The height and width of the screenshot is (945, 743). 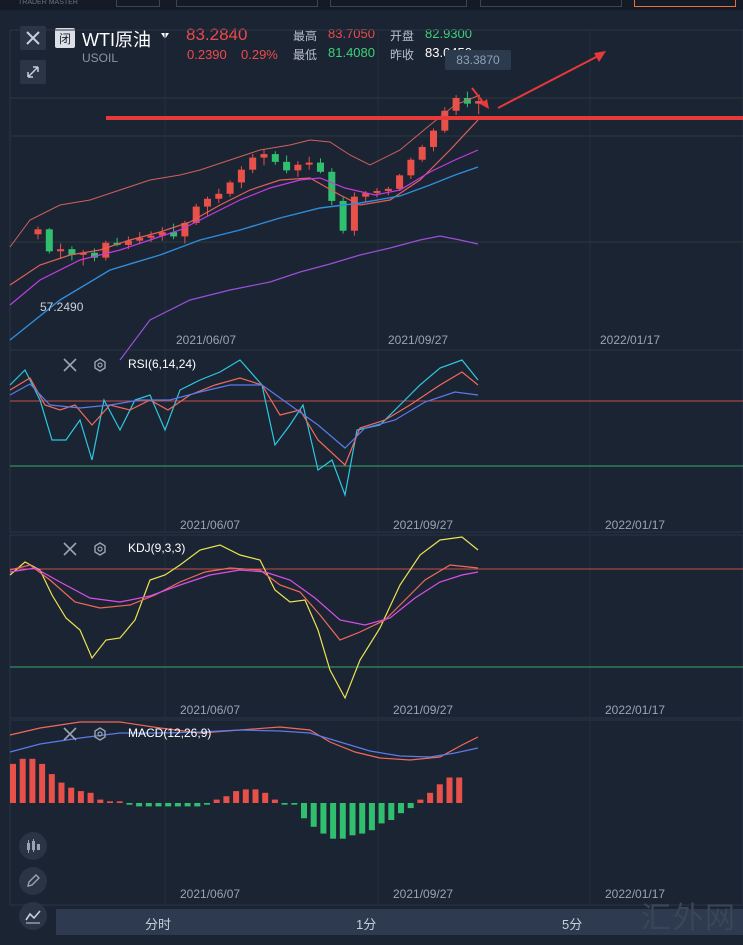 What do you see at coordinates (305, 55) in the screenshot?
I see `low-label: 最低` at bounding box center [305, 55].